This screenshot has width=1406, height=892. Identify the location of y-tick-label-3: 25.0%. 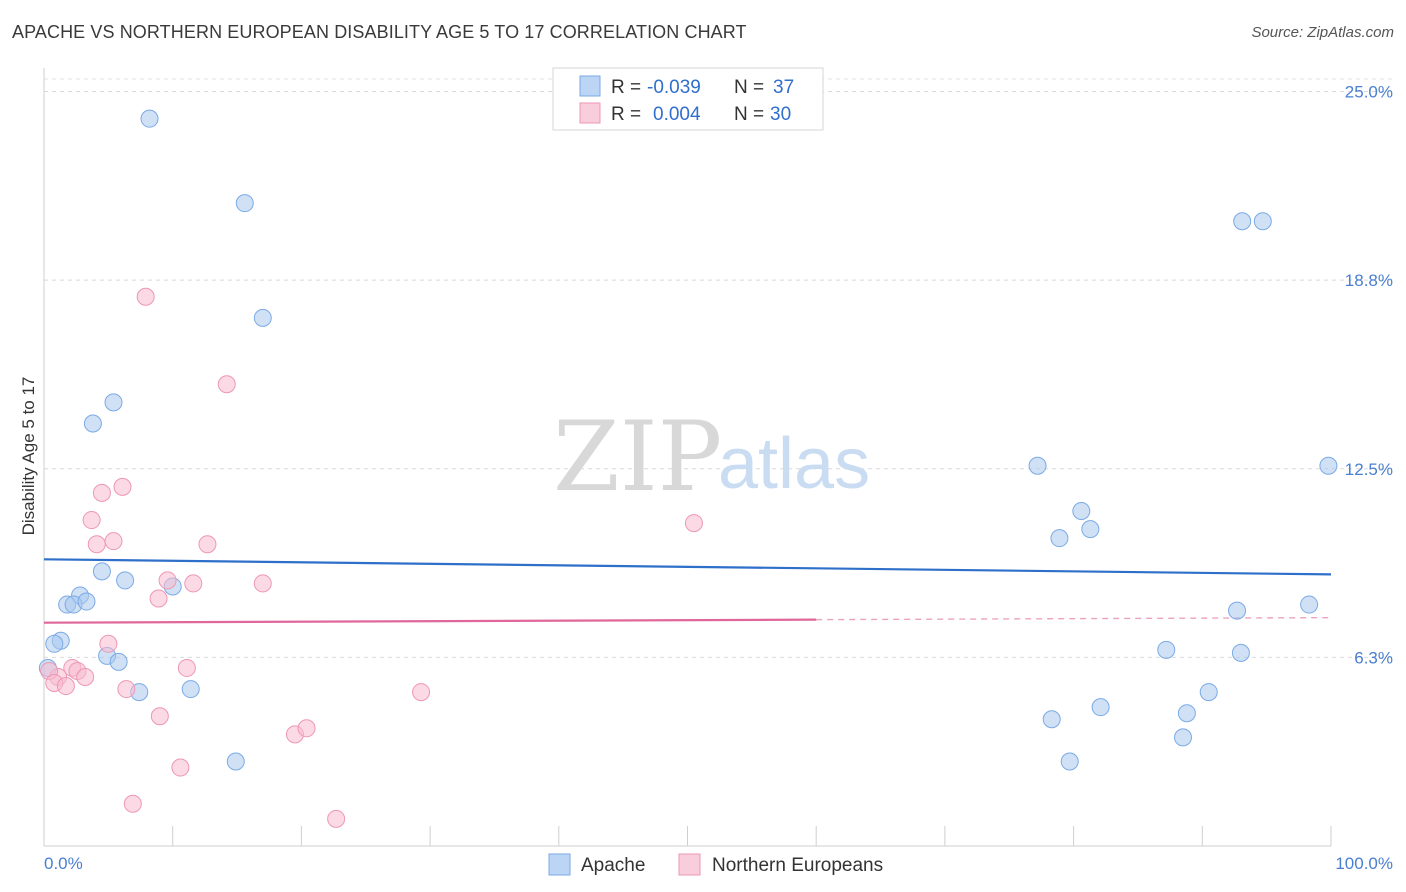
(1369, 92).